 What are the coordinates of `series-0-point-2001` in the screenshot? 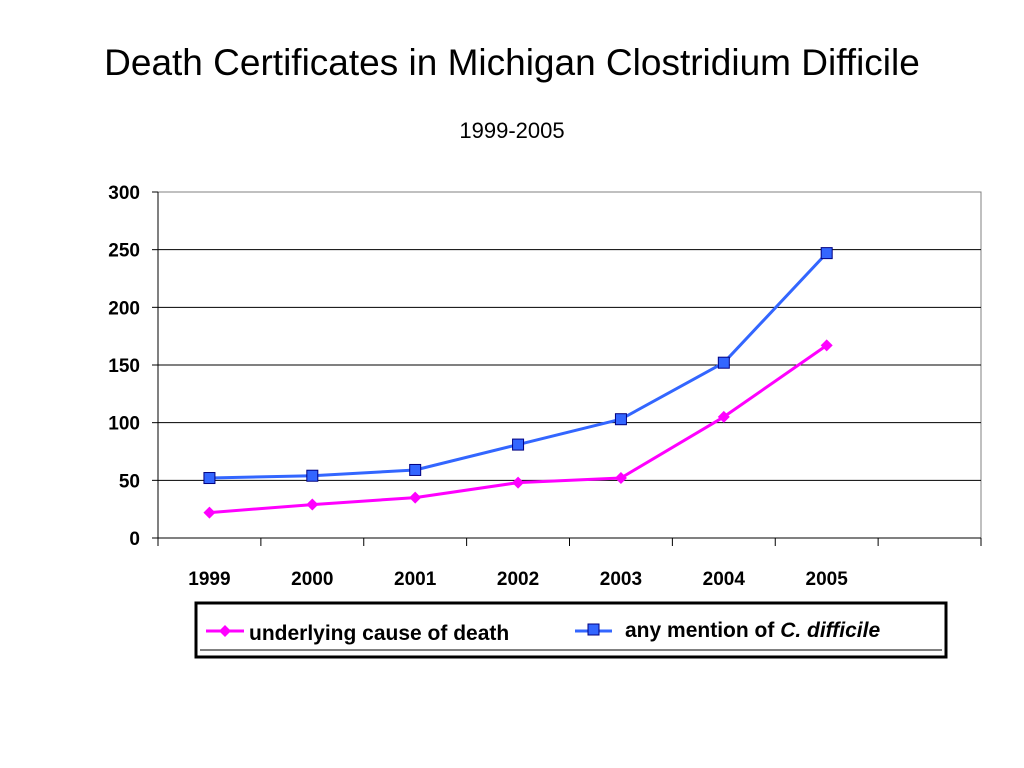 It's located at (415, 497).